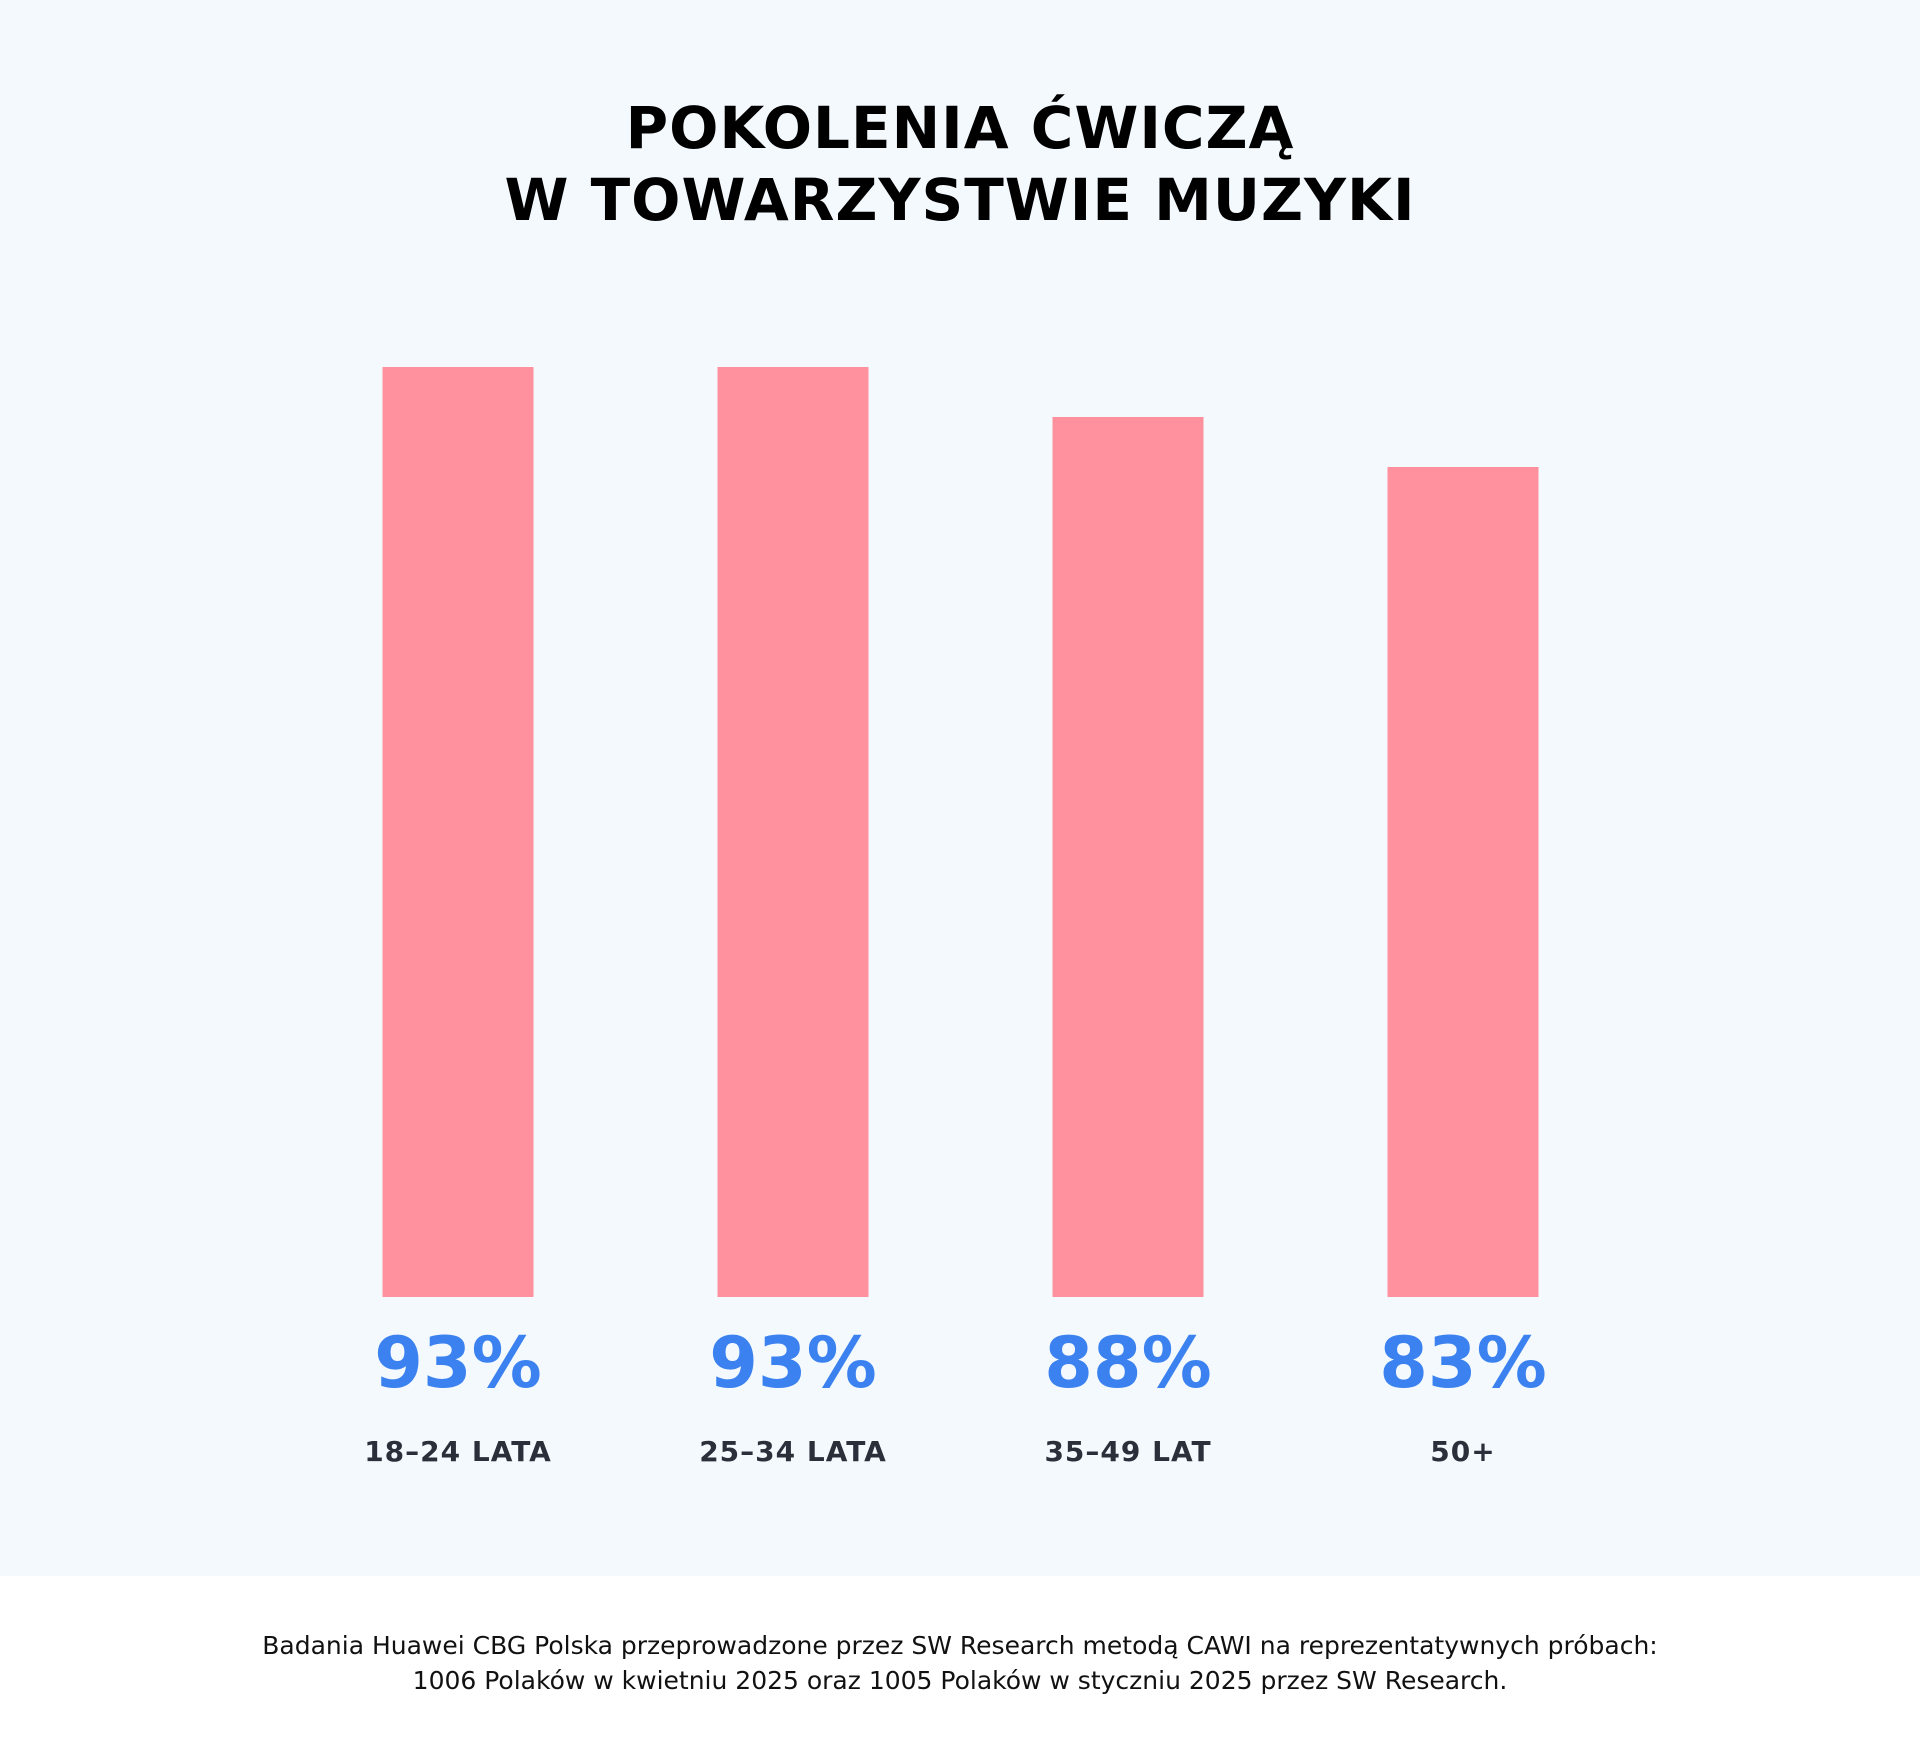  Describe the element at coordinates (793, 1363) in the screenshot. I see `value-label-2: 93%` at that location.